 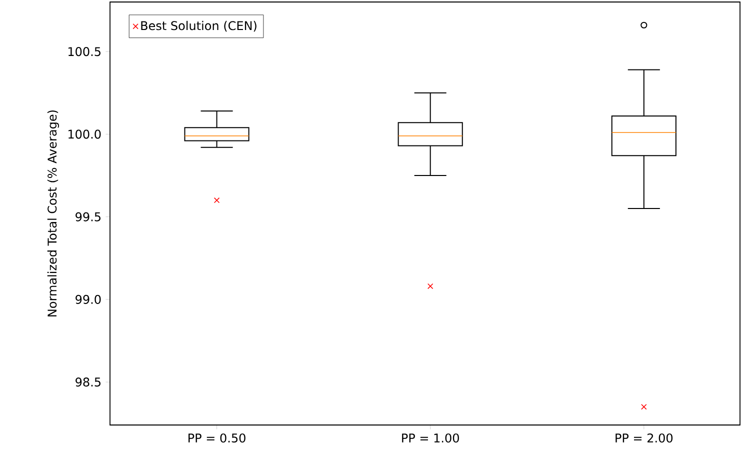 I want to click on x-tick-label: PP = 0.50, so click(x=217, y=438).